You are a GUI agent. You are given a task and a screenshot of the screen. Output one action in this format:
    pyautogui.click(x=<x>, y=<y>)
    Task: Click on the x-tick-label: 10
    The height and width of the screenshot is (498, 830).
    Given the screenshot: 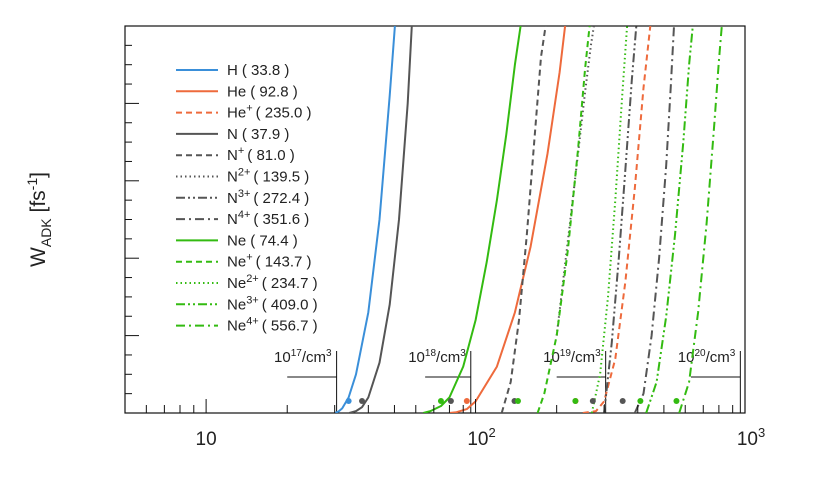 What is the action you would take?
    pyautogui.click(x=206, y=439)
    